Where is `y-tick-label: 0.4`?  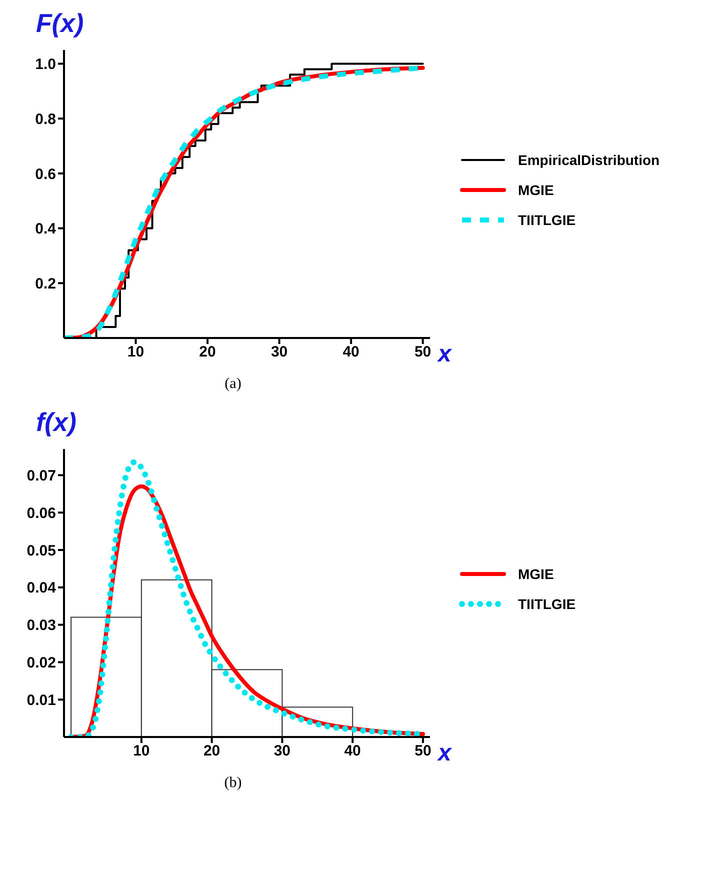 y-tick-label: 0.4 is located at coordinates (46, 229).